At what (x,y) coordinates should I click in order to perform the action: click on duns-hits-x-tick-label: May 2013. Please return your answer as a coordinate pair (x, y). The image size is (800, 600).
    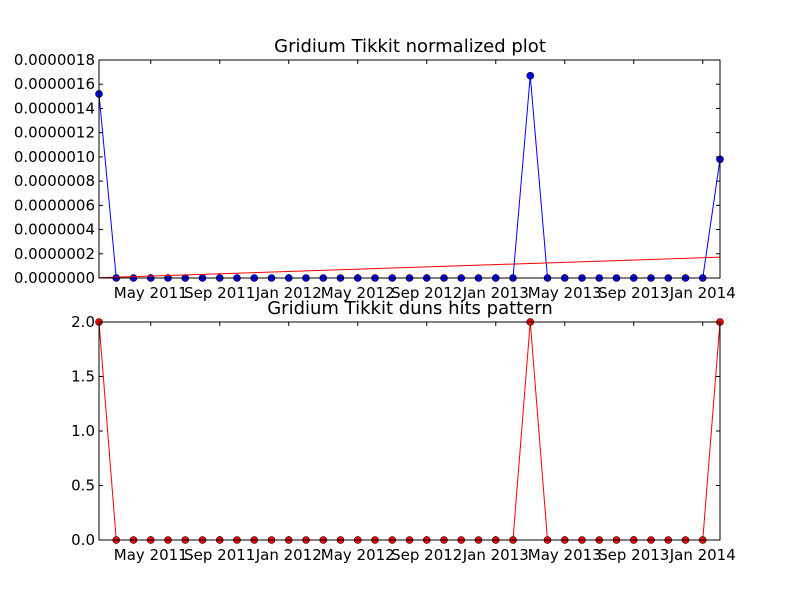
    Looking at the image, I should click on (565, 555).